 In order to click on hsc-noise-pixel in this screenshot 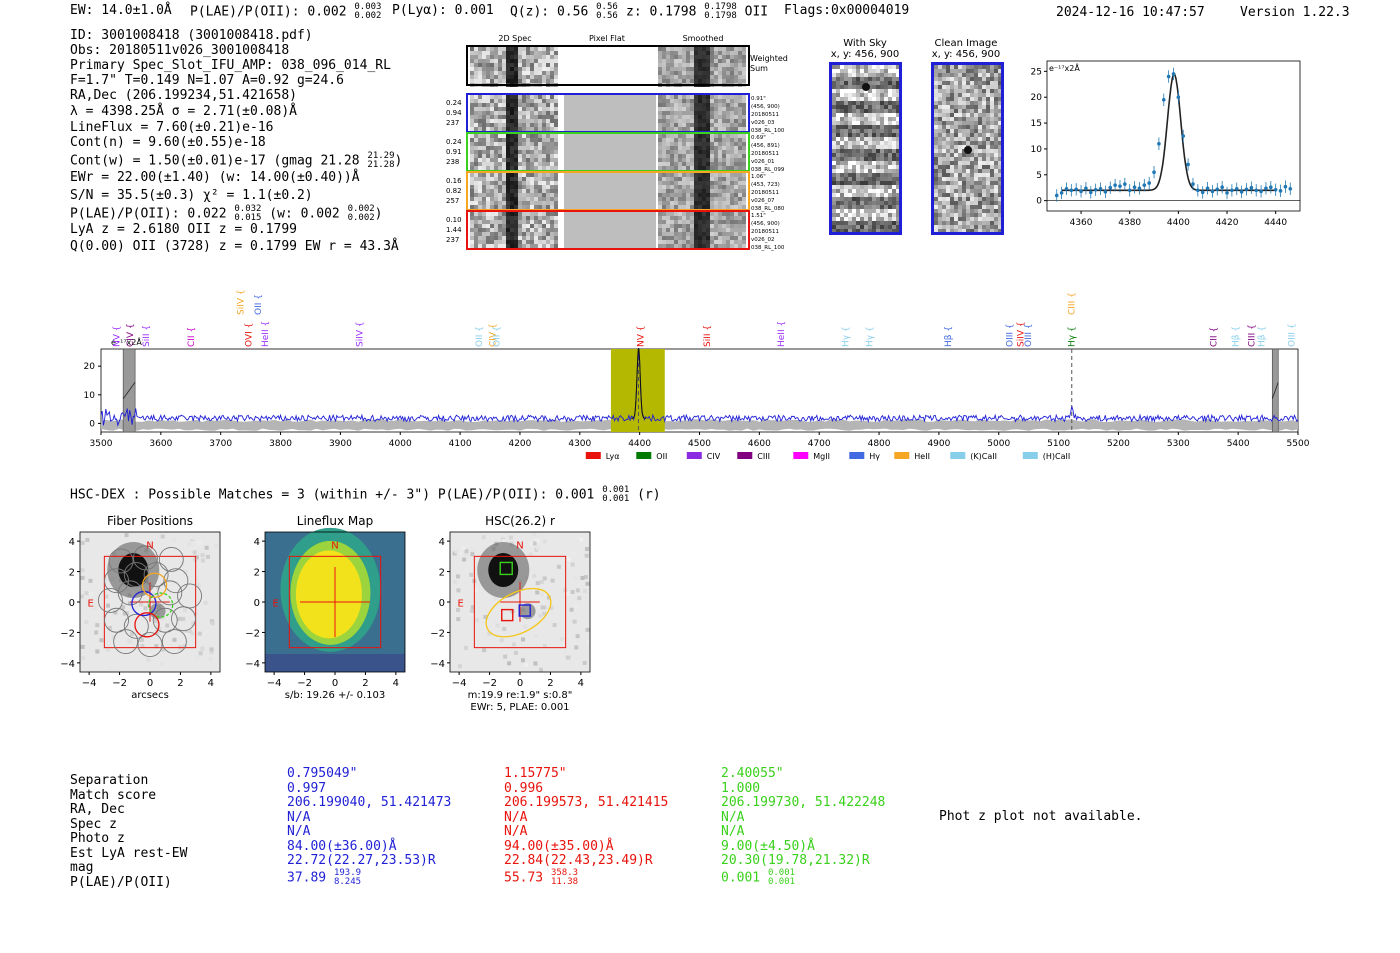, I will do `click(141, 604)`.